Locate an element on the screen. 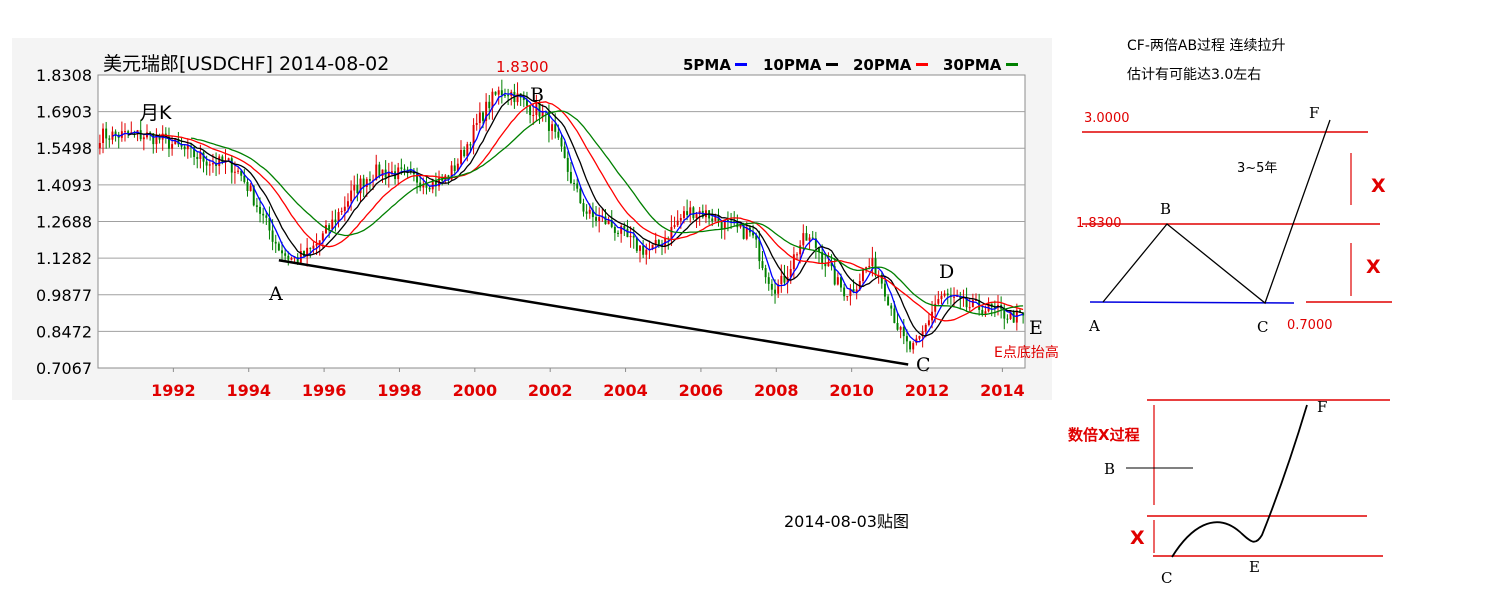 Image resolution: width=1492 pixels, height=607 pixels. y-tick-label: 0.8472 is located at coordinates (64, 331).